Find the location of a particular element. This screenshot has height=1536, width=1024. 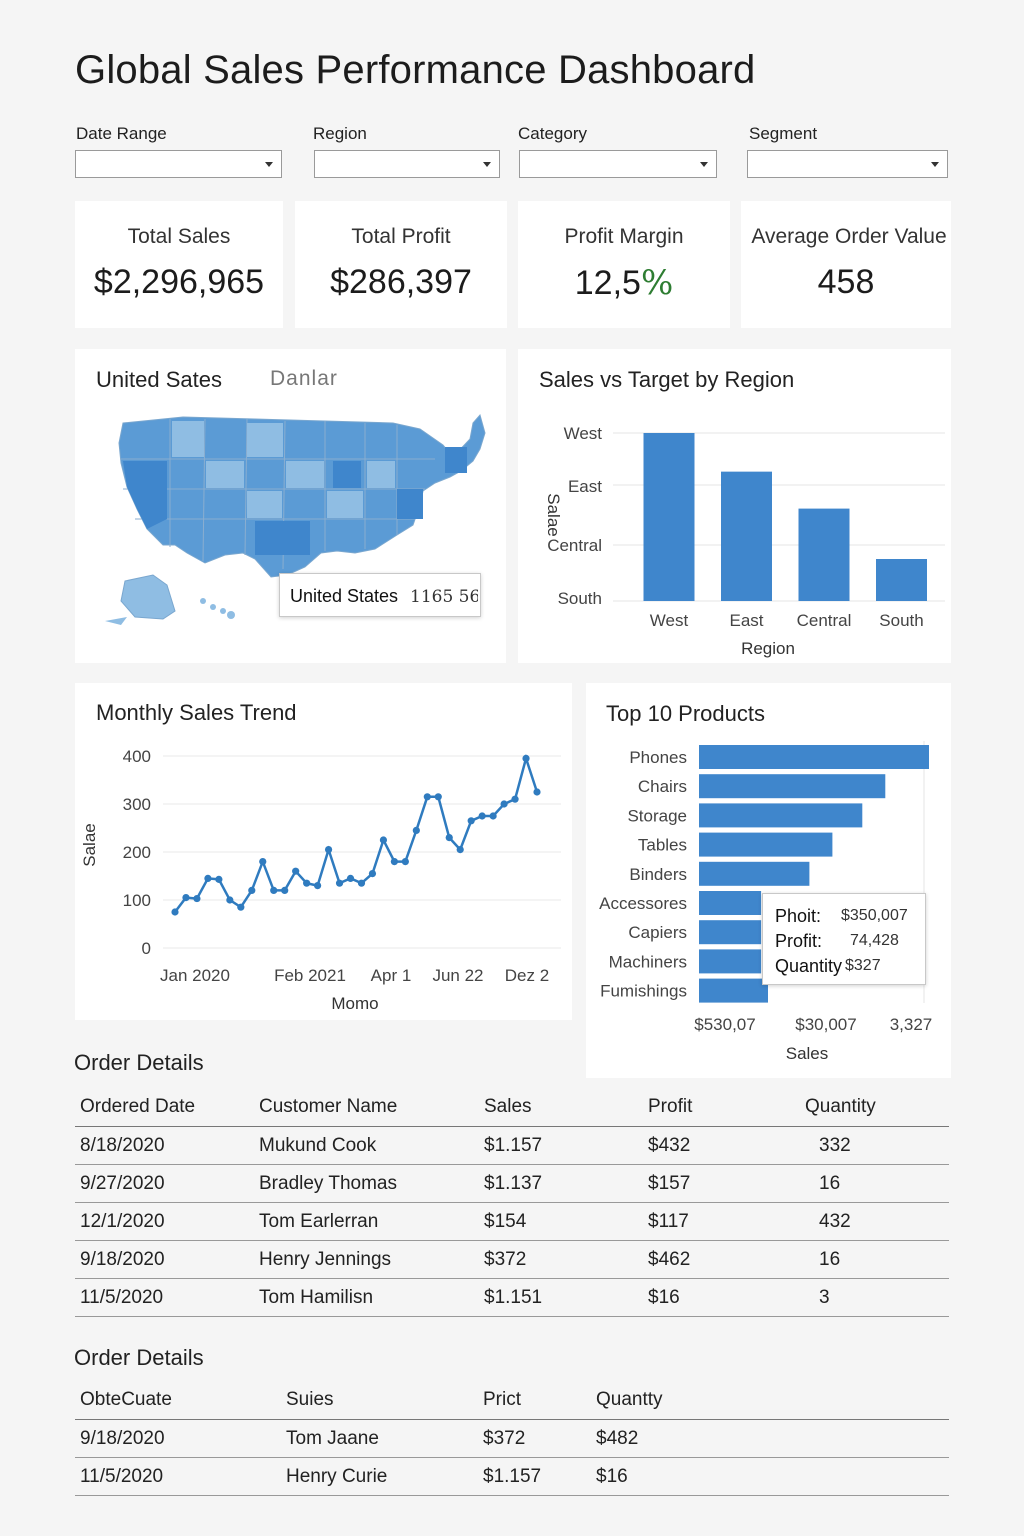

date-range-select is located at coordinates (178, 164).